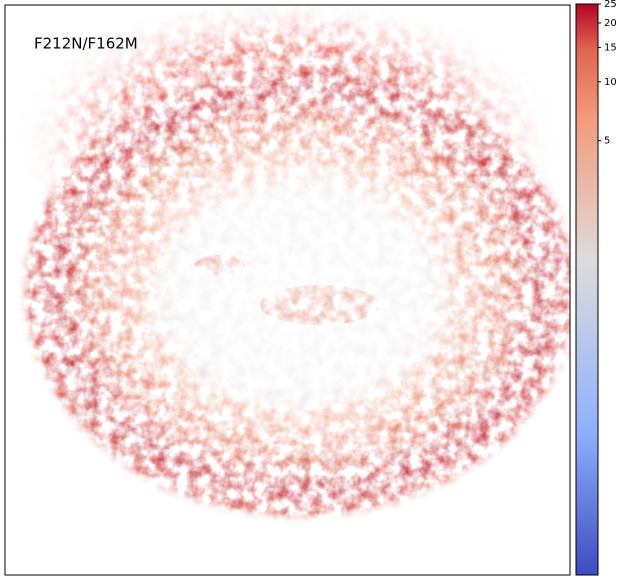 The height and width of the screenshot is (579, 625). Describe the element at coordinates (86, 44) in the screenshot. I see `annotation: F212N/F162M` at that location.